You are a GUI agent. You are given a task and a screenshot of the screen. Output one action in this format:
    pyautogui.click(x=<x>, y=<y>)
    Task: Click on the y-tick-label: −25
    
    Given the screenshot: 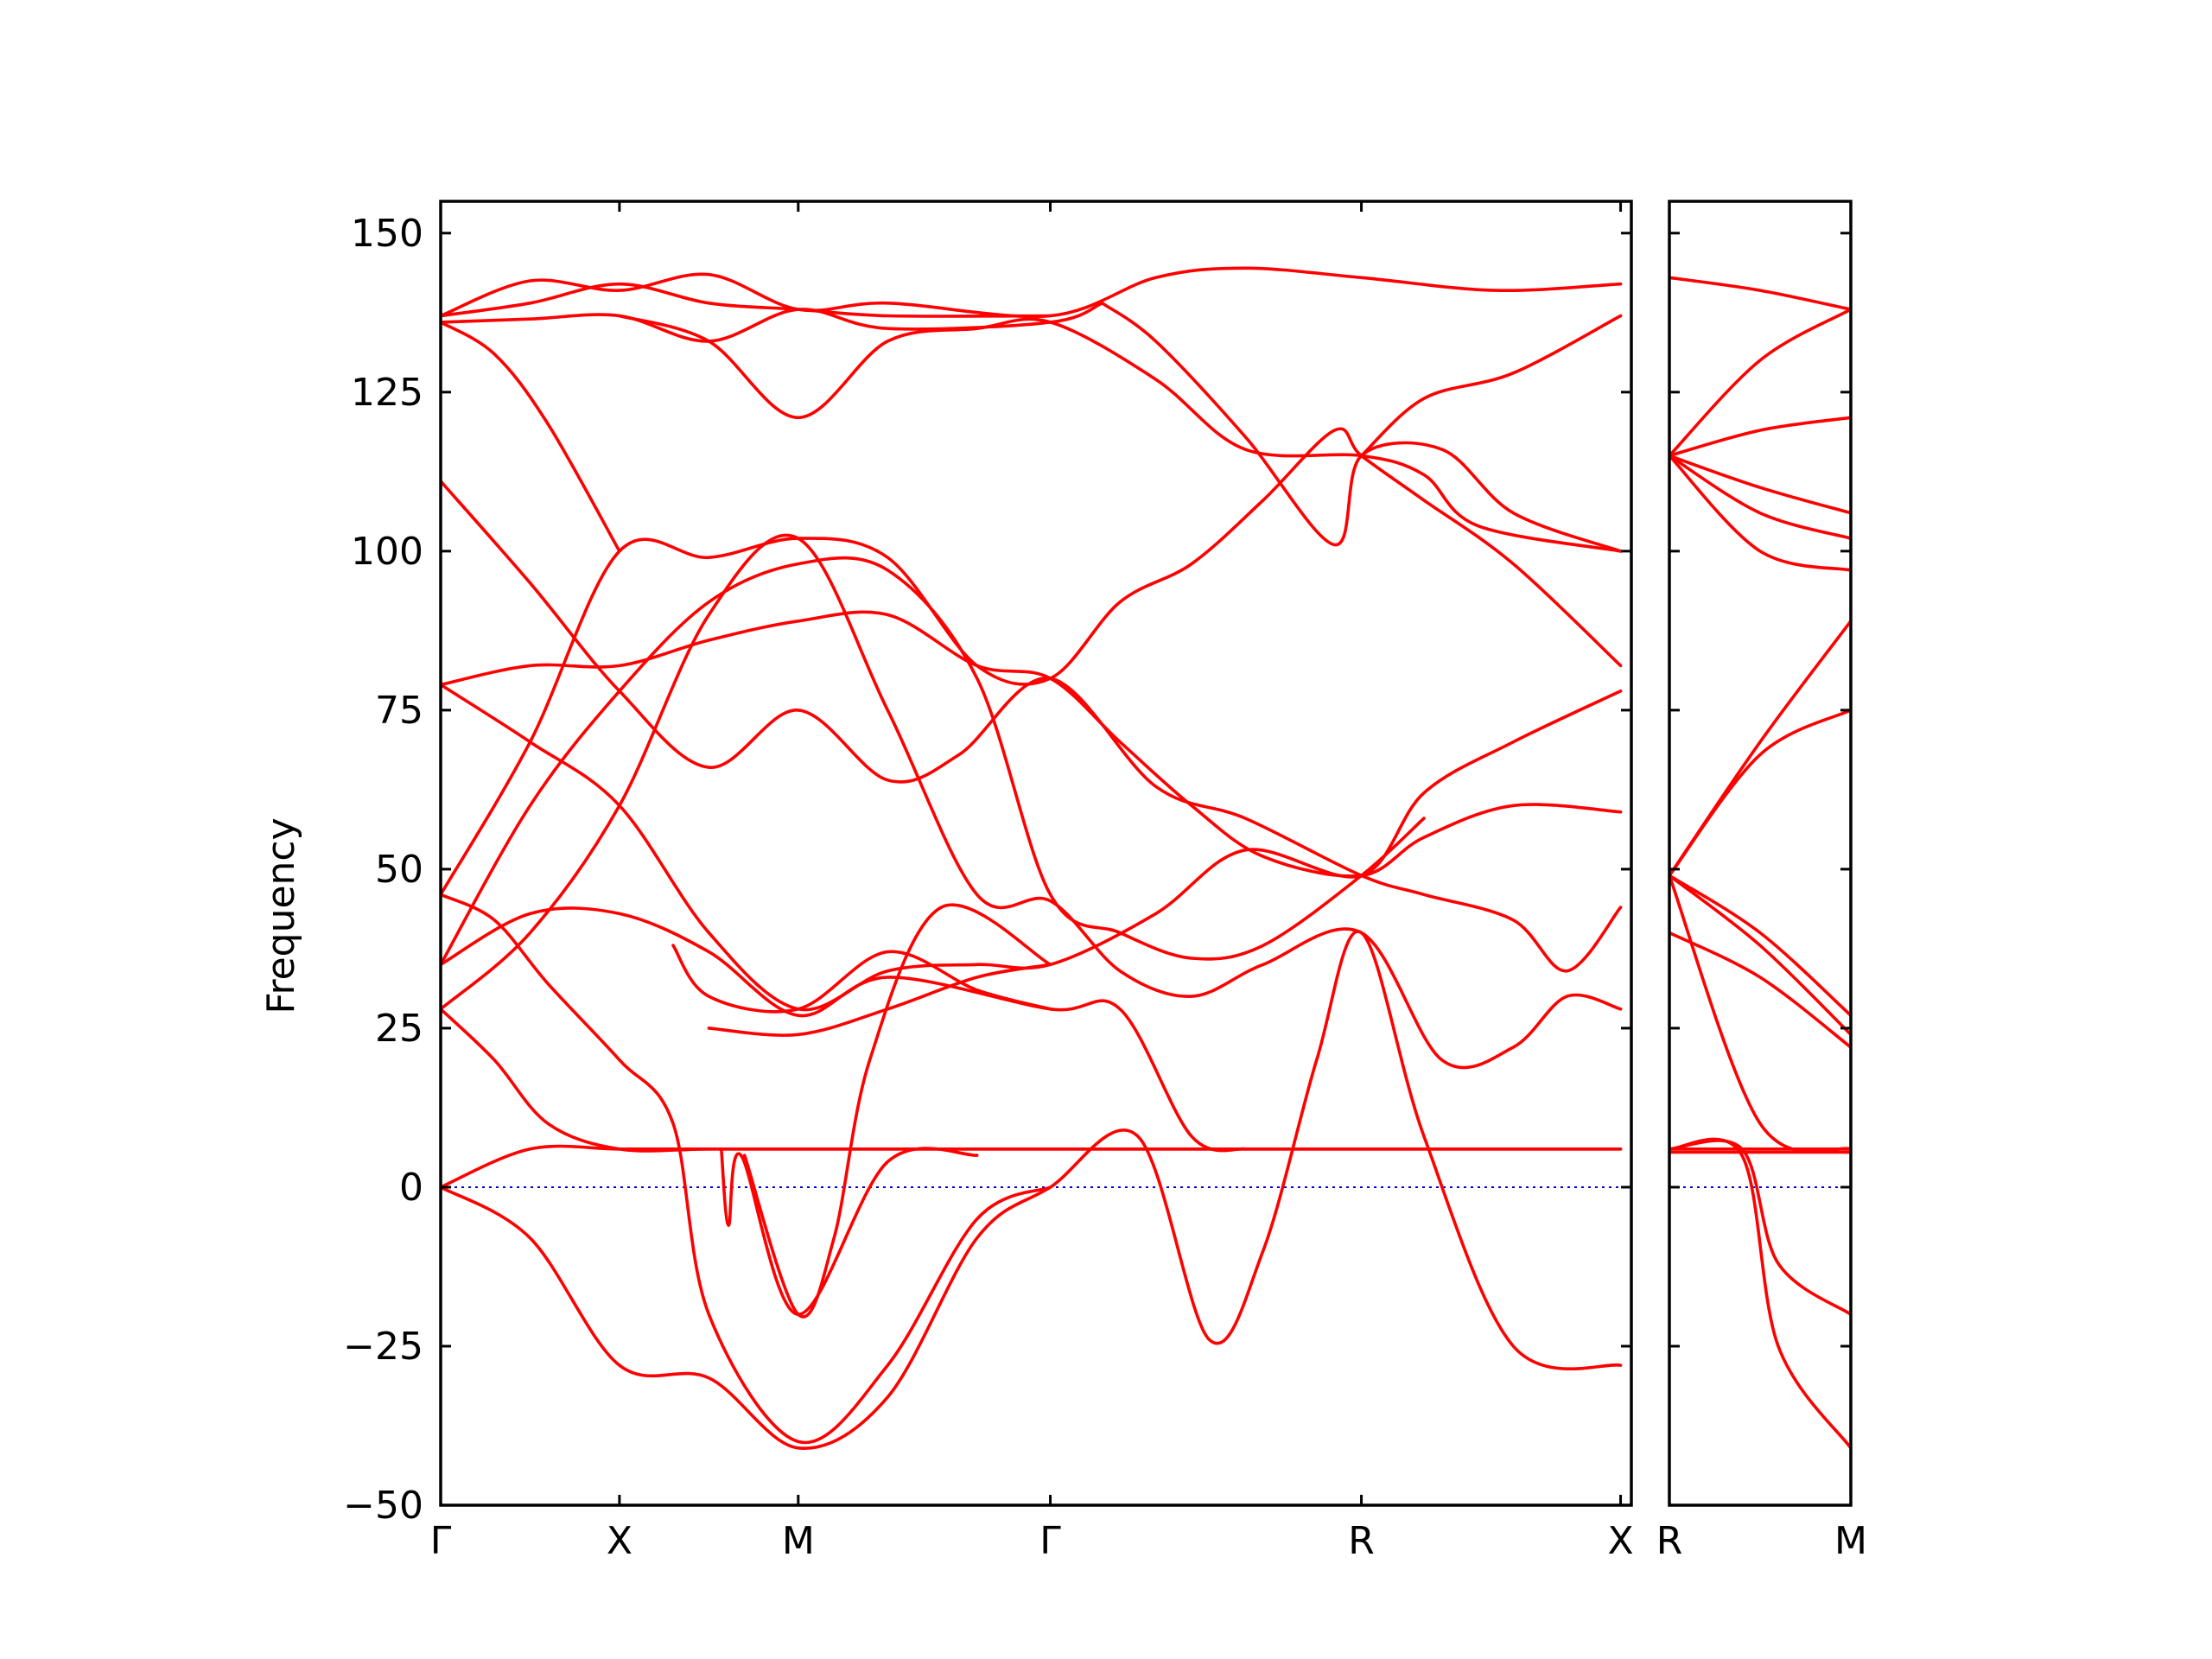 What is the action you would take?
    pyautogui.click(x=383, y=1347)
    